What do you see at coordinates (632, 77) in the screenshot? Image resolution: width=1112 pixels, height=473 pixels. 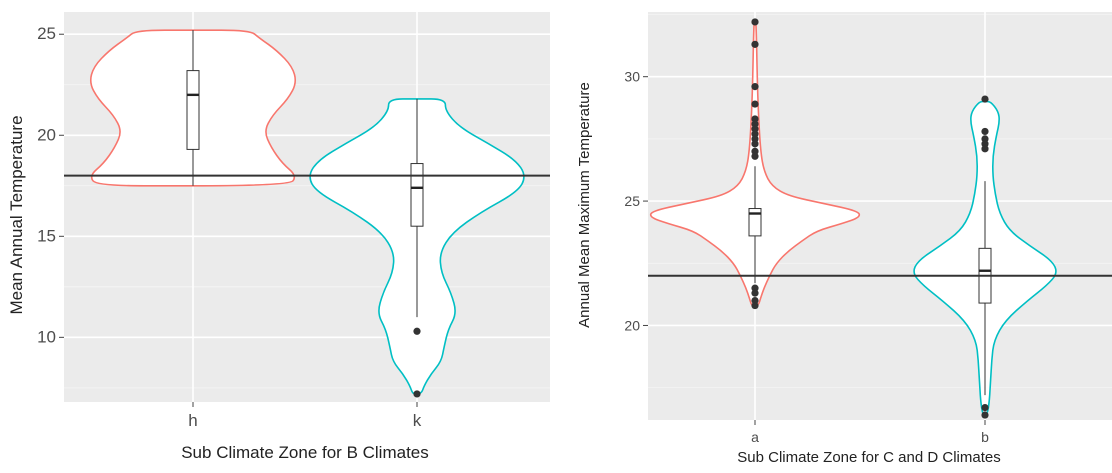 I see `y-tick-label: 30` at bounding box center [632, 77].